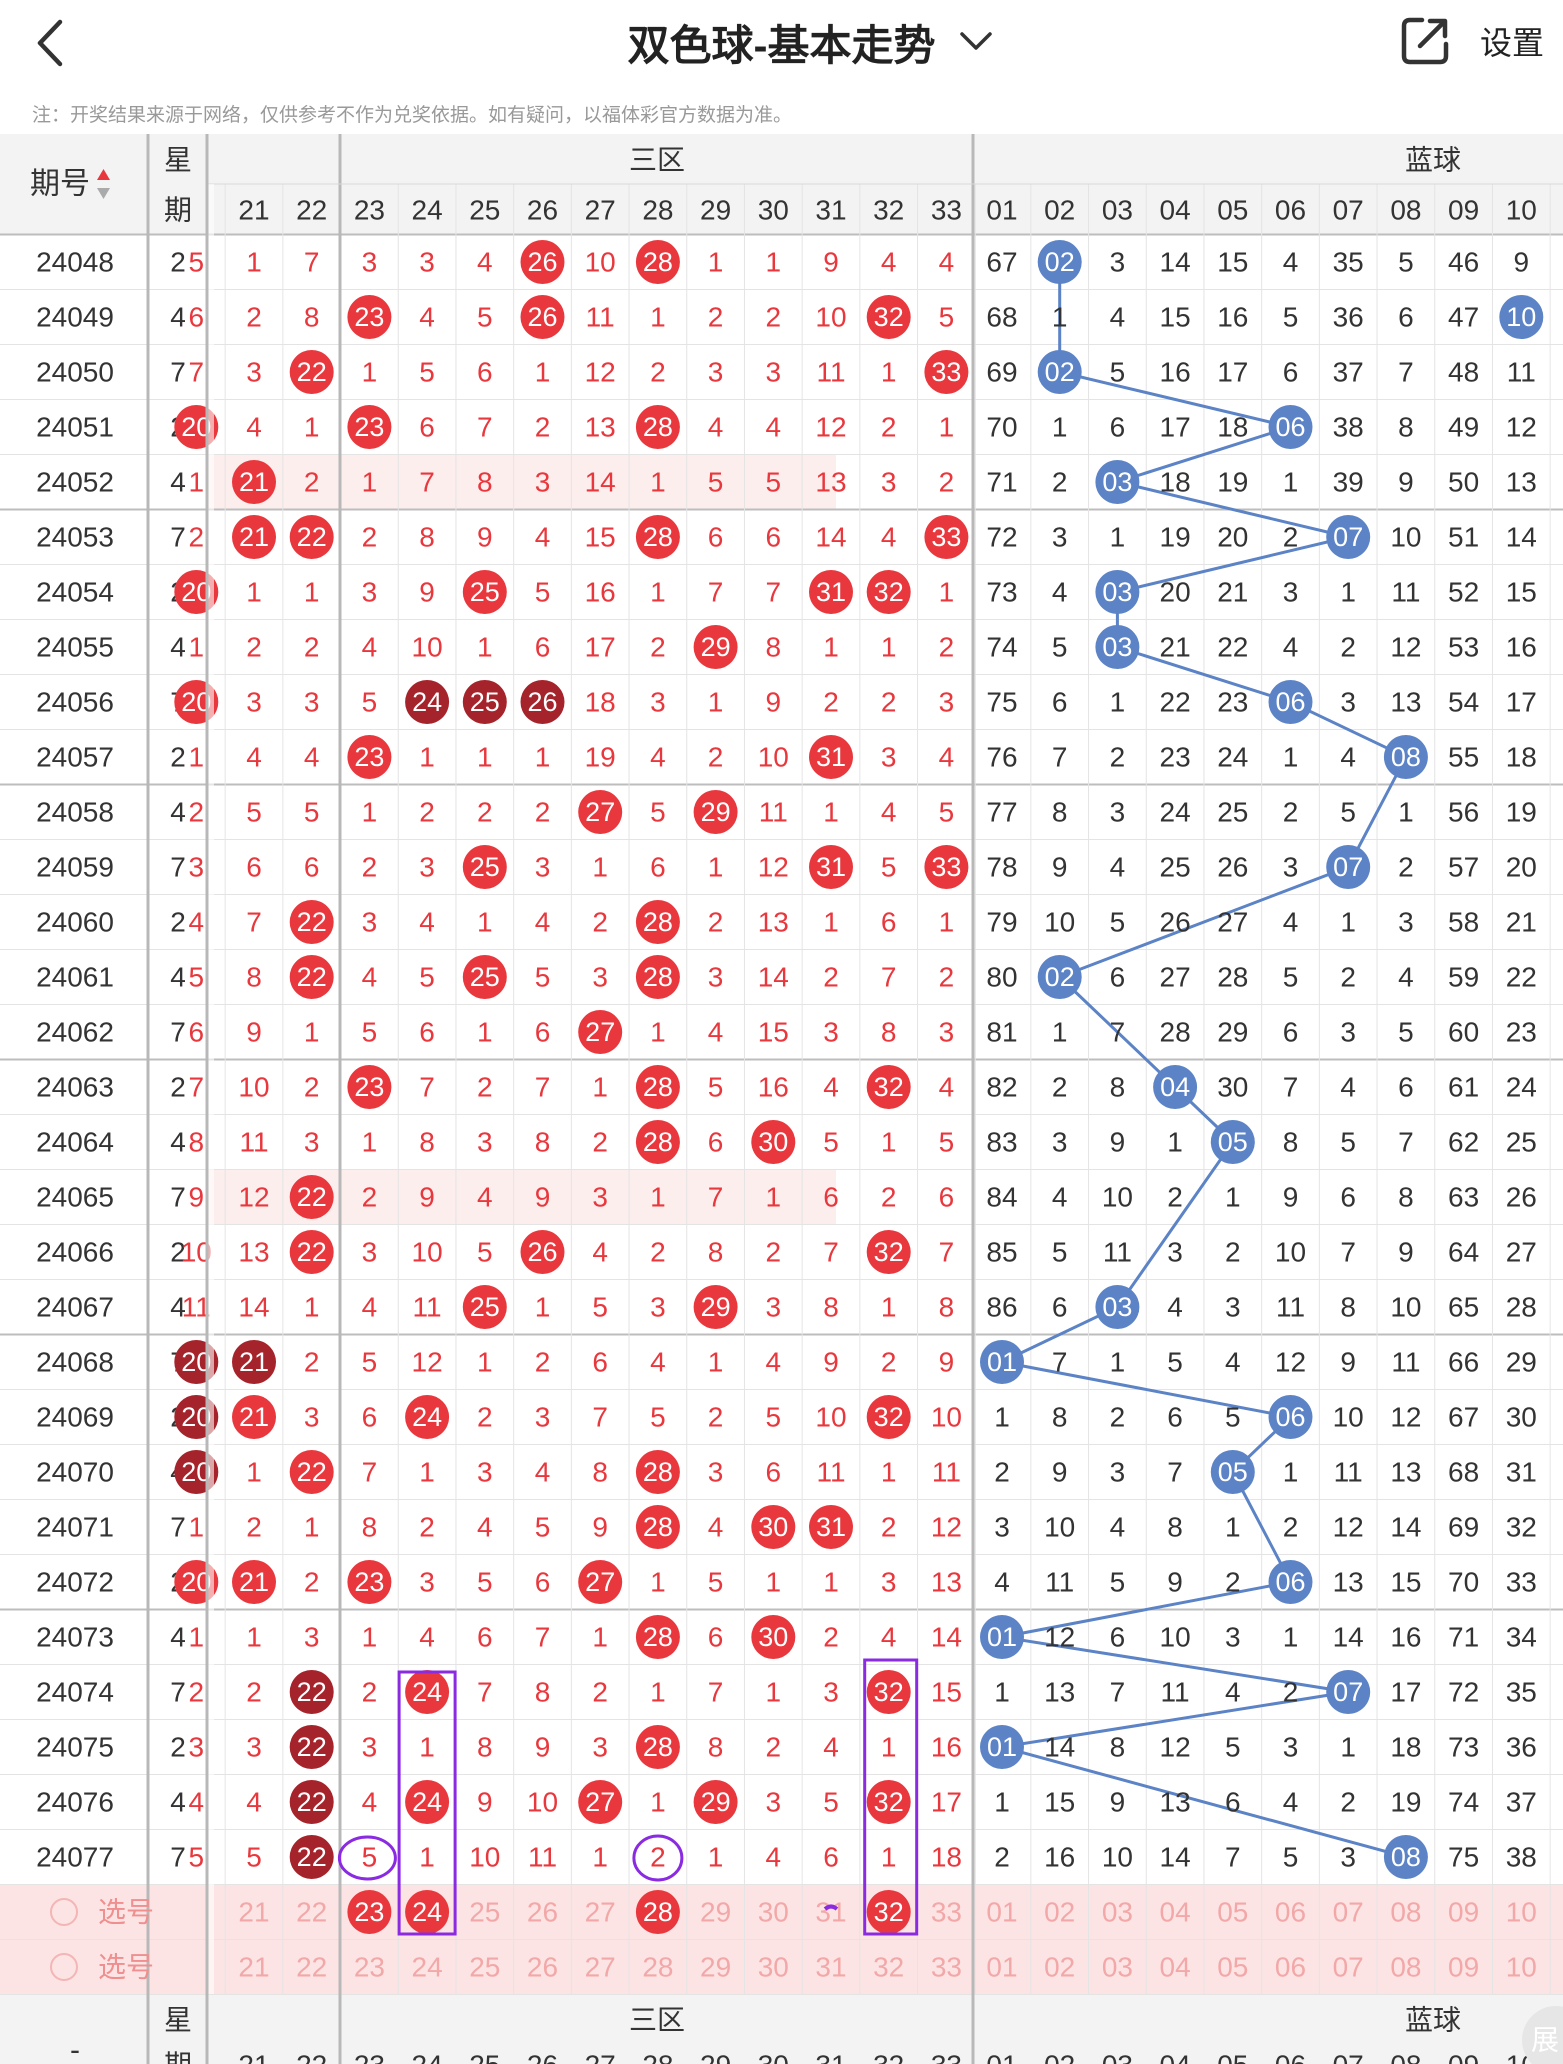 The width and height of the screenshot is (1563, 2064). What do you see at coordinates (311, 1857) in the screenshot?
I see `red-ball: 22` at bounding box center [311, 1857].